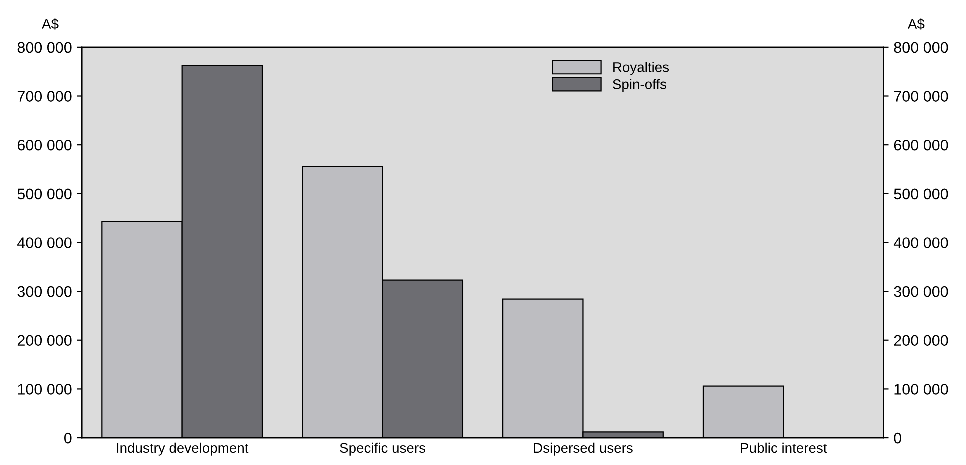  What do you see at coordinates (898, 438) in the screenshot?
I see `y2-tick-label: 0` at bounding box center [898, 438].